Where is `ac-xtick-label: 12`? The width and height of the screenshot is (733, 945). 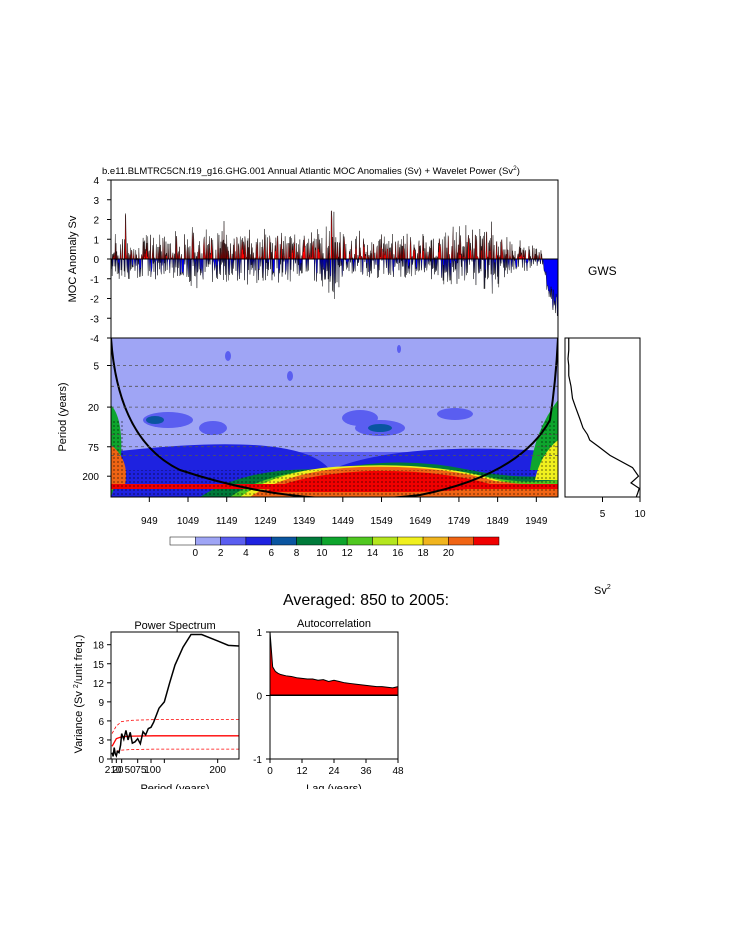
ac-xtick-label: 12 is located at coordinates (302, 771).